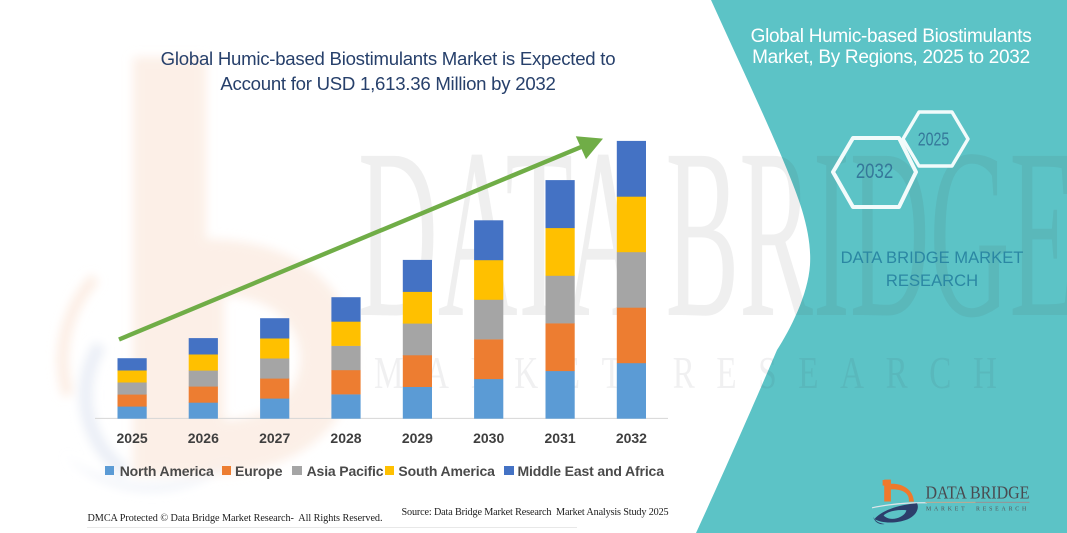 This screenshot has width=1067, height=533. Describe the element at coordinates (978, 493) in the screenshot. I see `svg-text: DATA BRIDGE` at that location.